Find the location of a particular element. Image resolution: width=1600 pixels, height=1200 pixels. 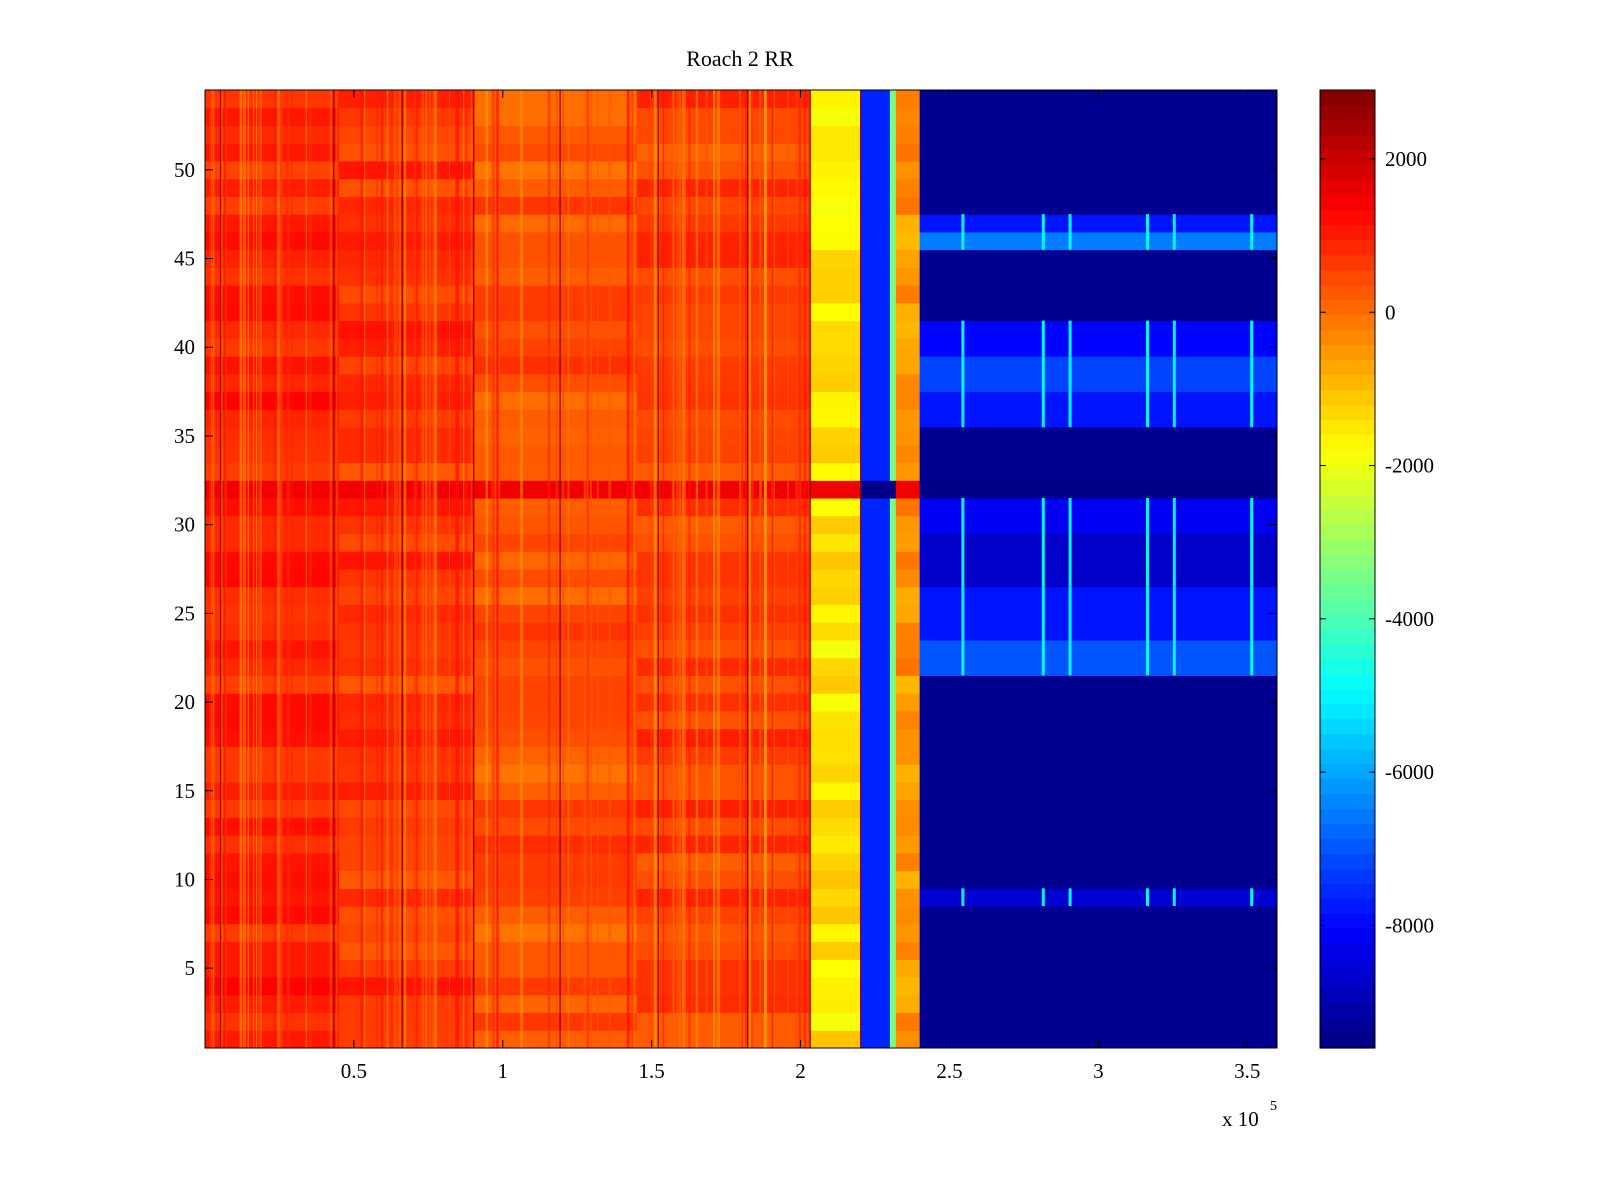

x-tick-label: 1 is located at coordinates (503, 1071).